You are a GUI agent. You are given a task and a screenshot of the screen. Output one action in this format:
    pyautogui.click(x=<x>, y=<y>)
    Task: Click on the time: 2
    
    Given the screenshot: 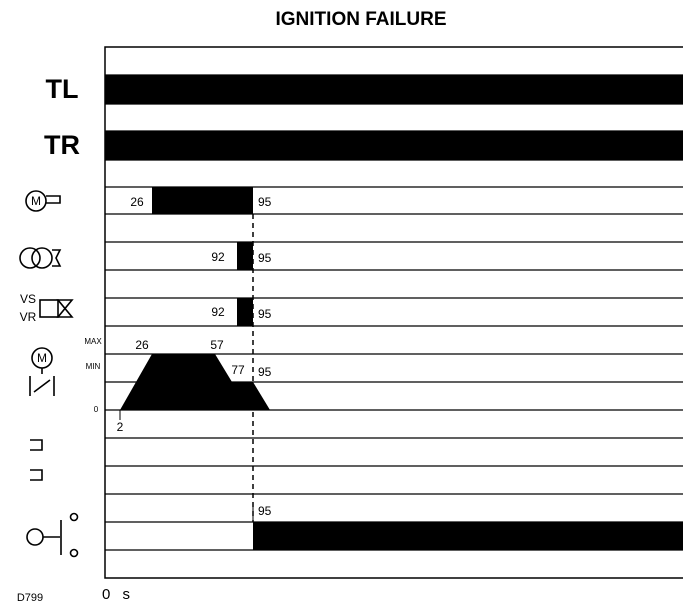 What is the action you would take?
    pyautogui.click(x=120, y=427)
    